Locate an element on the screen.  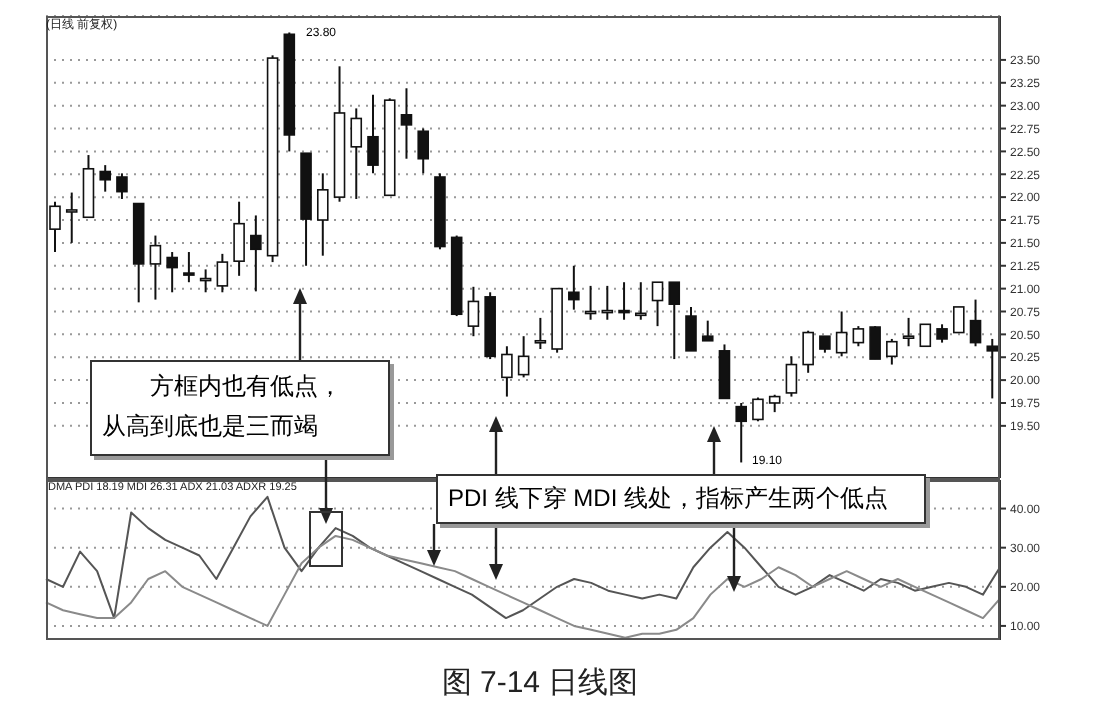
annotation: 方框内也有低点， is located at coordinates (246, 387).